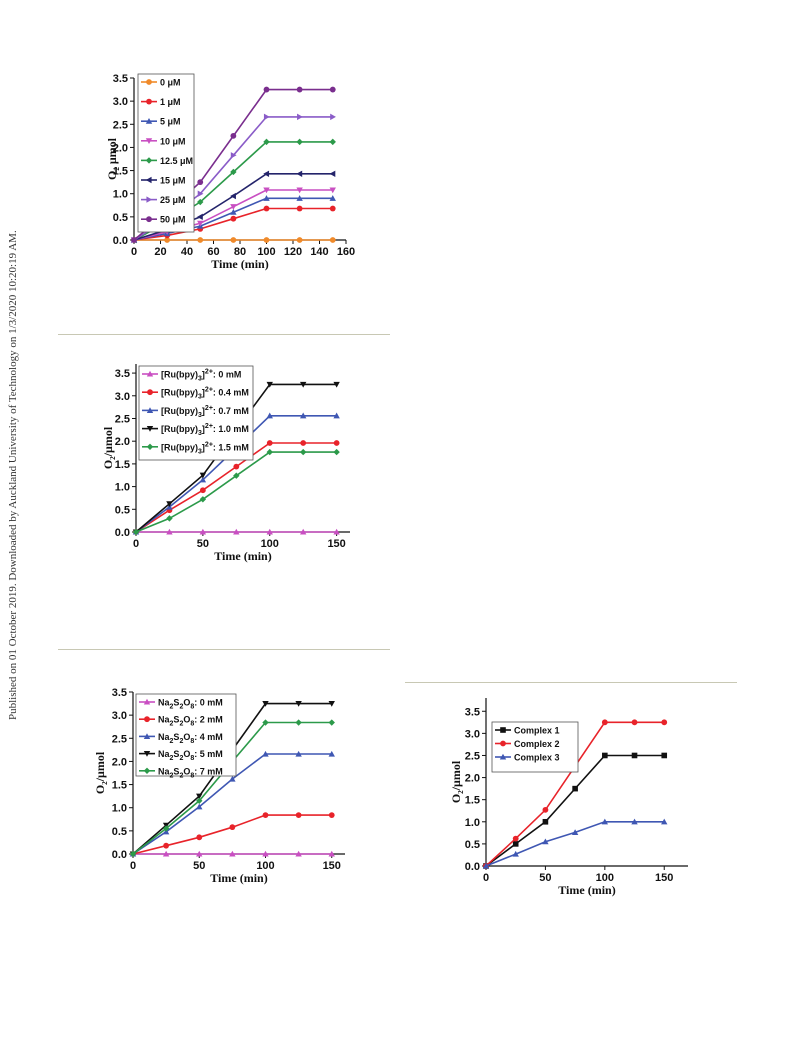 Image resolution: width=793 pixels, height=1039 pixels. What do you see at coordinates (265, 866) in the screenshot?
I see `x-tick-label: 100` at bounding box center [265, 866].